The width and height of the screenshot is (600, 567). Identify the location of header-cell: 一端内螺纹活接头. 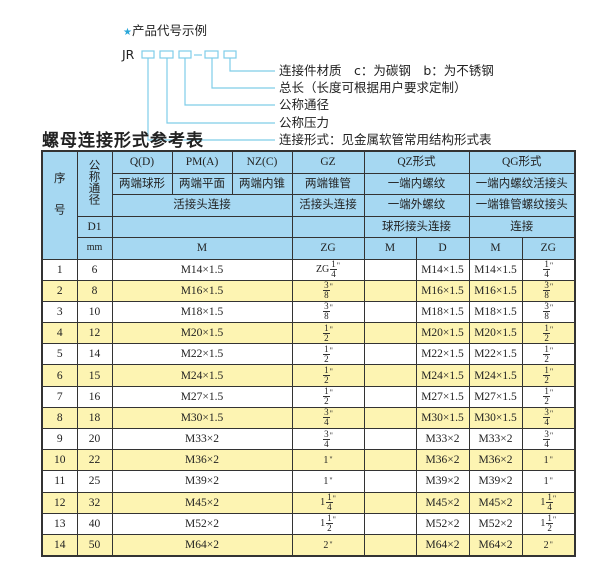
(522, 183).